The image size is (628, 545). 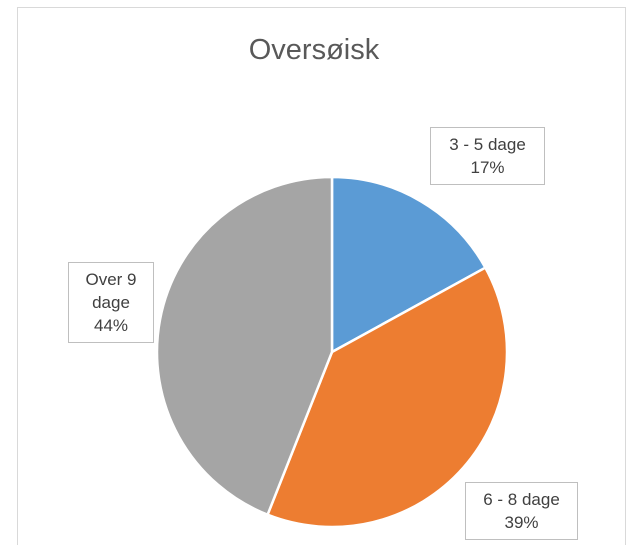 I want to click on data-callout: 3 - 5 dage 17%, so click(x=487, y=156).